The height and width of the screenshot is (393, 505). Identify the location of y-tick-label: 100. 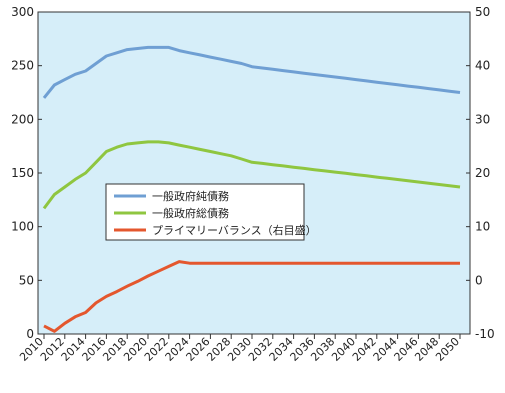
(22, 227).